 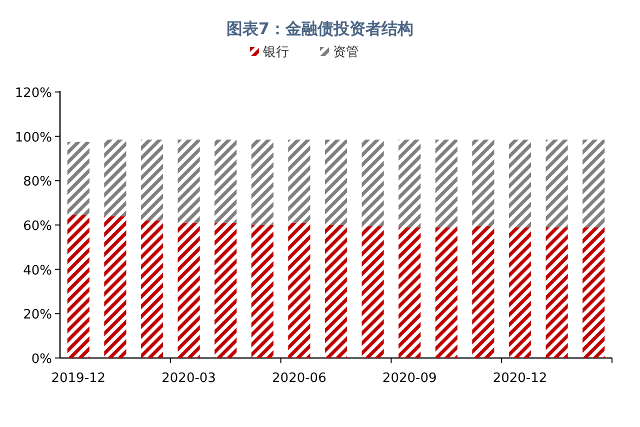 I want to click on y-tick-label: 80%, so click(x=37, y=182).